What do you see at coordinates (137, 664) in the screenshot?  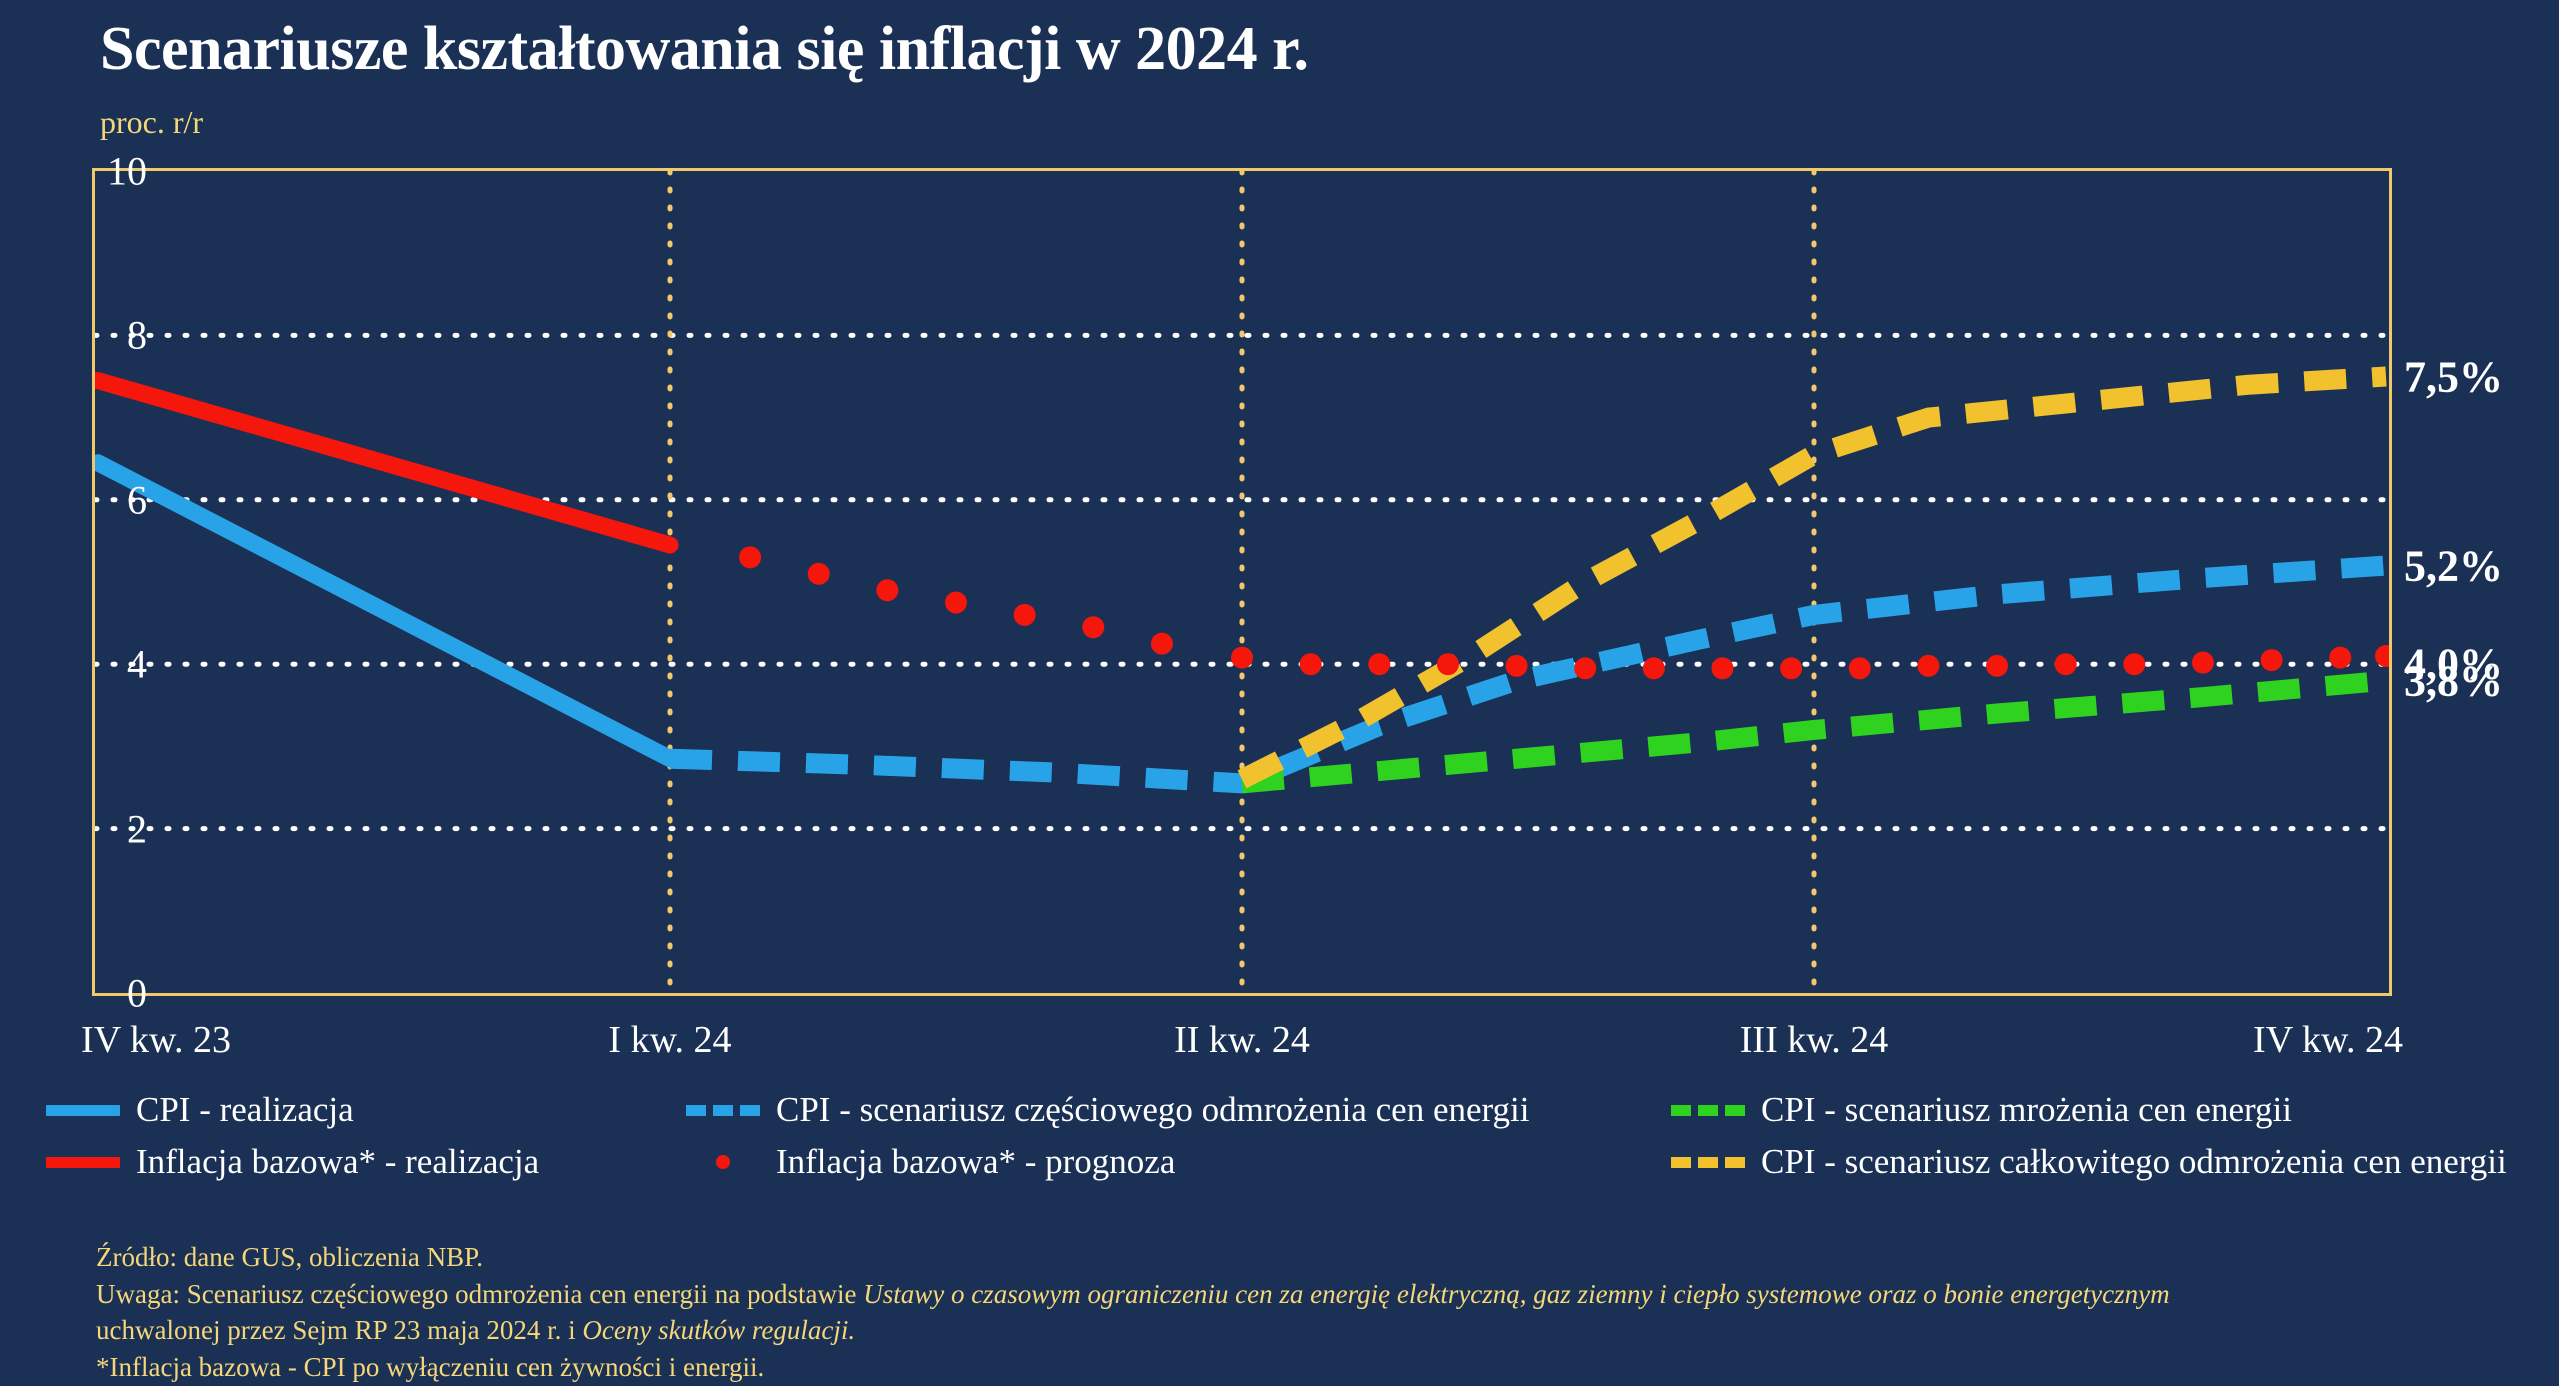 I see `y-tick-label: 4` at bounding box center [137, 664].